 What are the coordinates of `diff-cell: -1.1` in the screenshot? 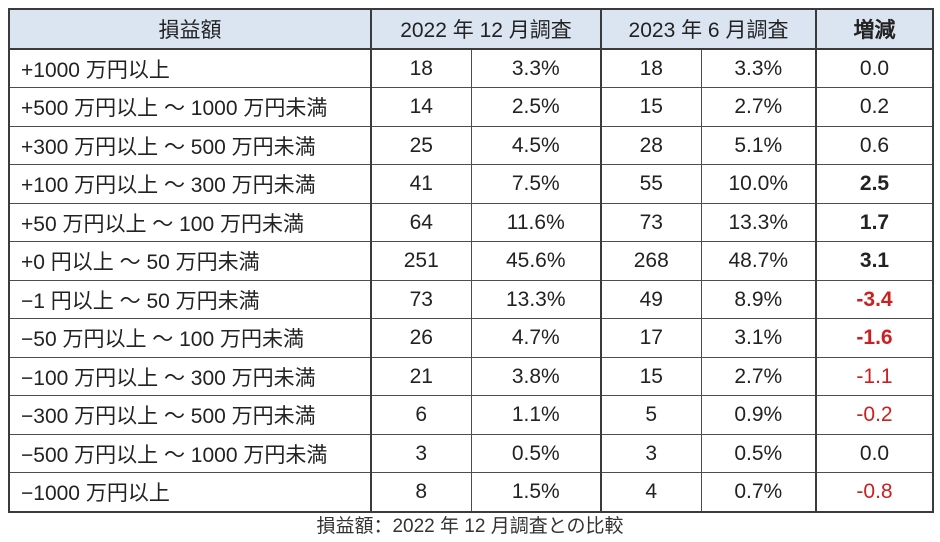 It's located at (874, 376).